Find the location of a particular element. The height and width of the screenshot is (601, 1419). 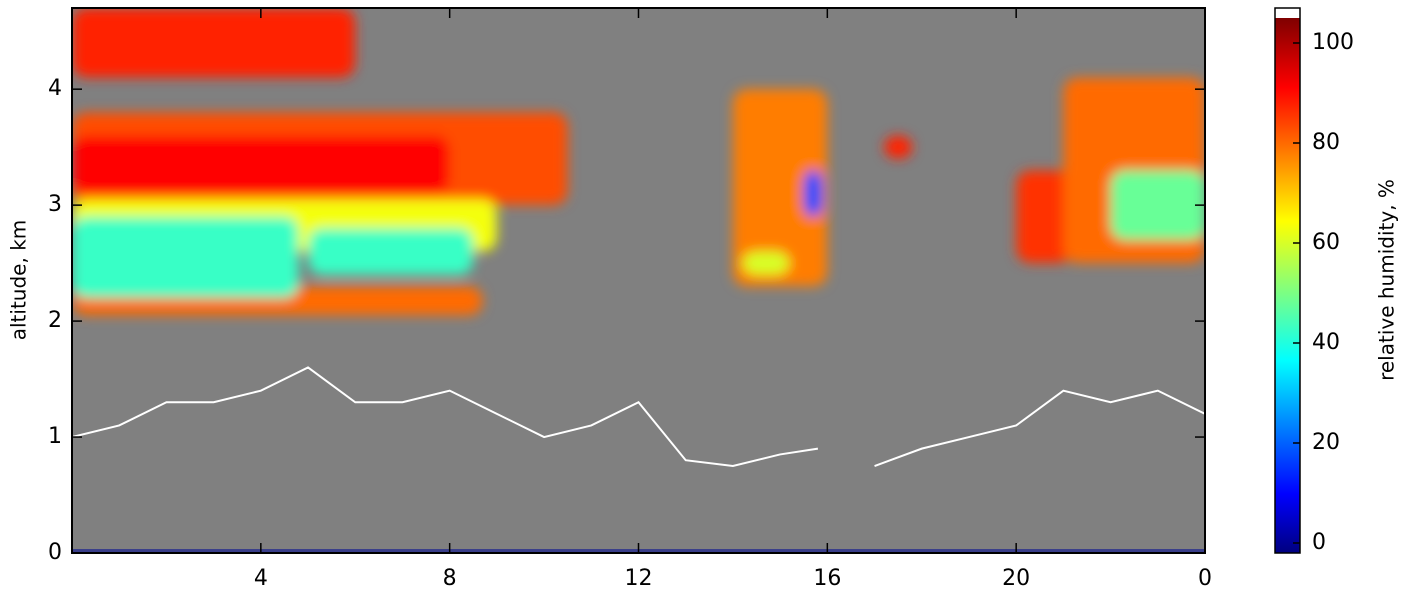

colorbar-tick-label: 20 is located at coordinates (1326, 442).